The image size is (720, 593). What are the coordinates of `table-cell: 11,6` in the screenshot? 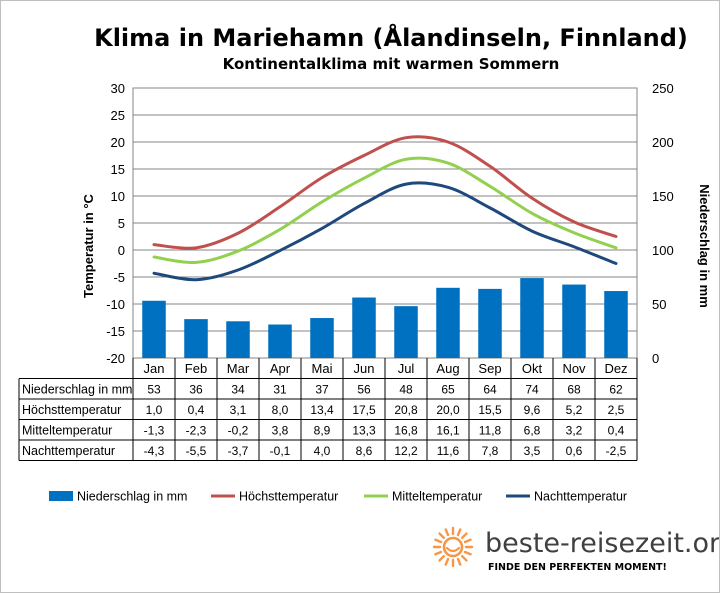 It's located at (448, 451).